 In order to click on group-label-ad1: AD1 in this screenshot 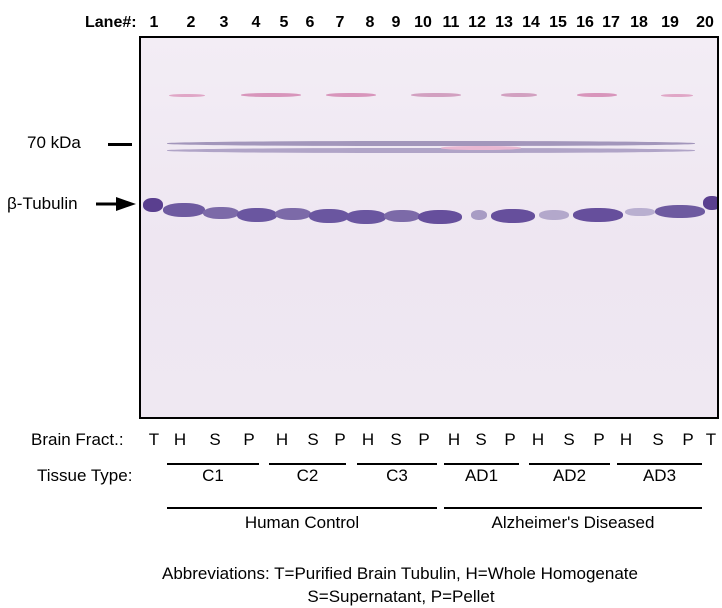, I will do `click(481, 475)`.